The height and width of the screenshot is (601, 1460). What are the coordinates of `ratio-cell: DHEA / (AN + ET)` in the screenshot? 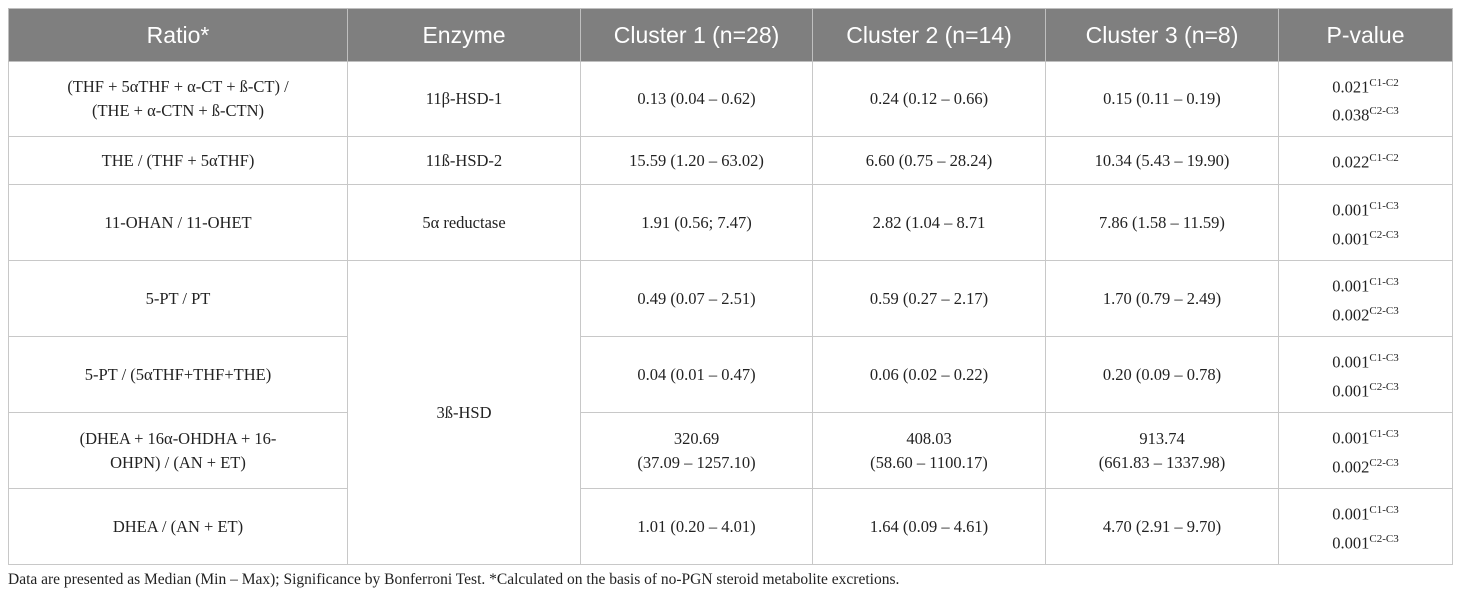 It's located at (178, 526).